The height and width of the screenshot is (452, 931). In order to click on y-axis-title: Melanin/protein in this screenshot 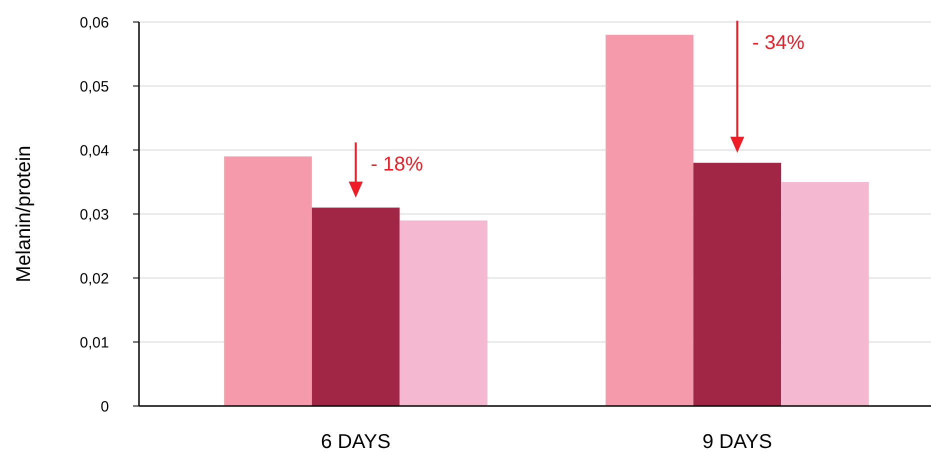, I will do `click(24, 214)`.